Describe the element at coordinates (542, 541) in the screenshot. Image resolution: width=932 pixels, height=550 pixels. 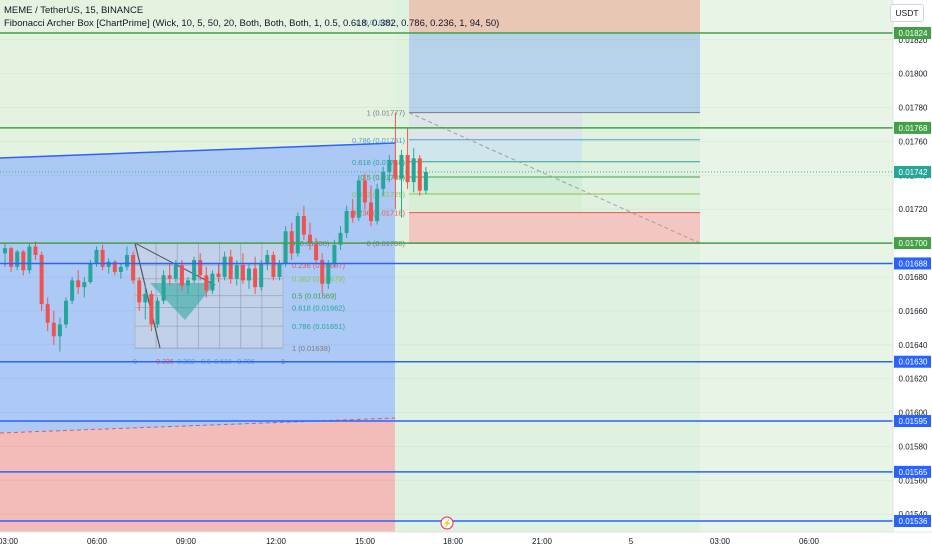
I see `time-label: 21:00` at that location.